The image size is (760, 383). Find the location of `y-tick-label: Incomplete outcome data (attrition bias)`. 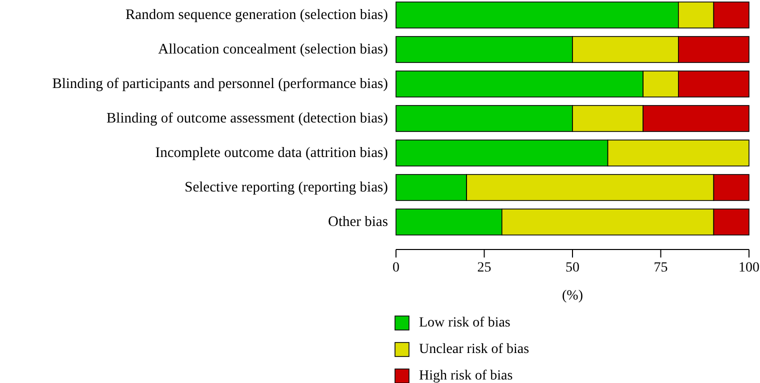

y-tick-label: Incomplete outcome data (attrition bias) is located at coordinates (271, 153).